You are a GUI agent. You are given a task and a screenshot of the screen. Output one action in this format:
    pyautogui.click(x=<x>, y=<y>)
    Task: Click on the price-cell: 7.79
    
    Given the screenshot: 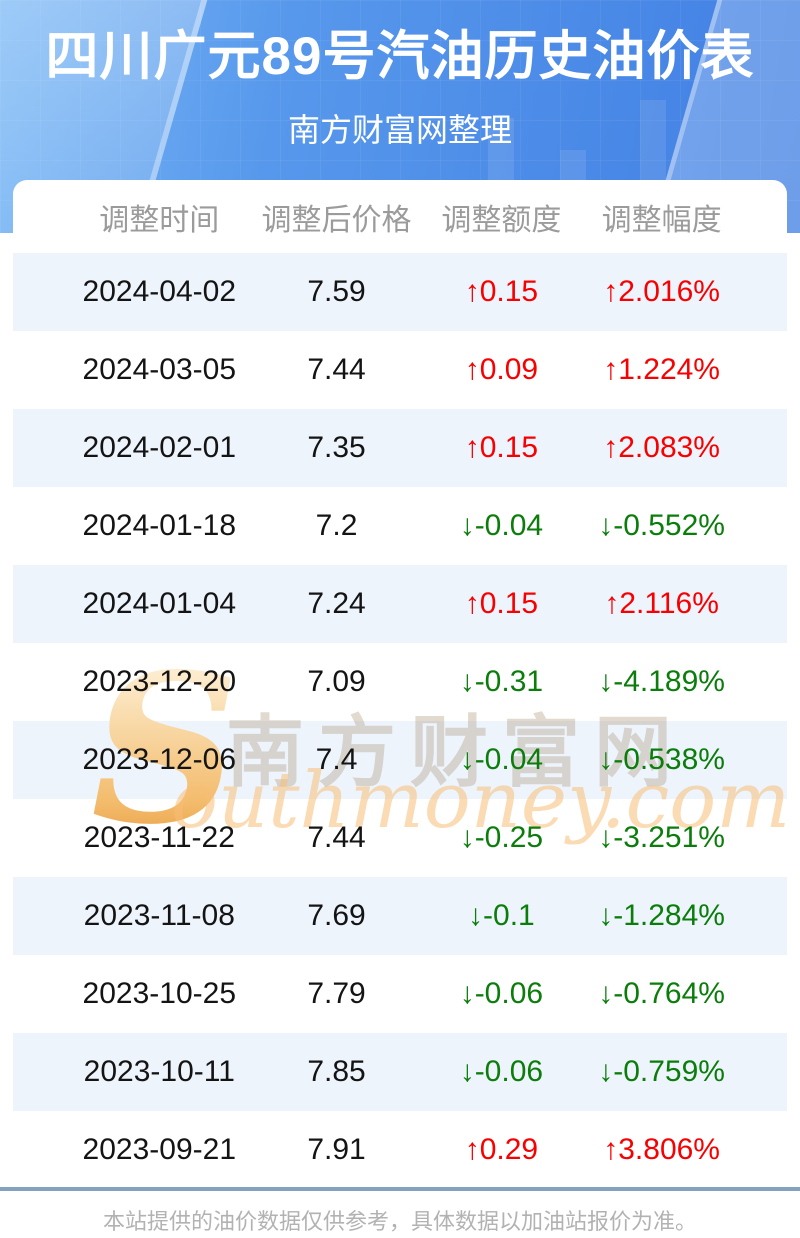 What is the action you would take?
    pyautogui.click(x=336, y=993)
    